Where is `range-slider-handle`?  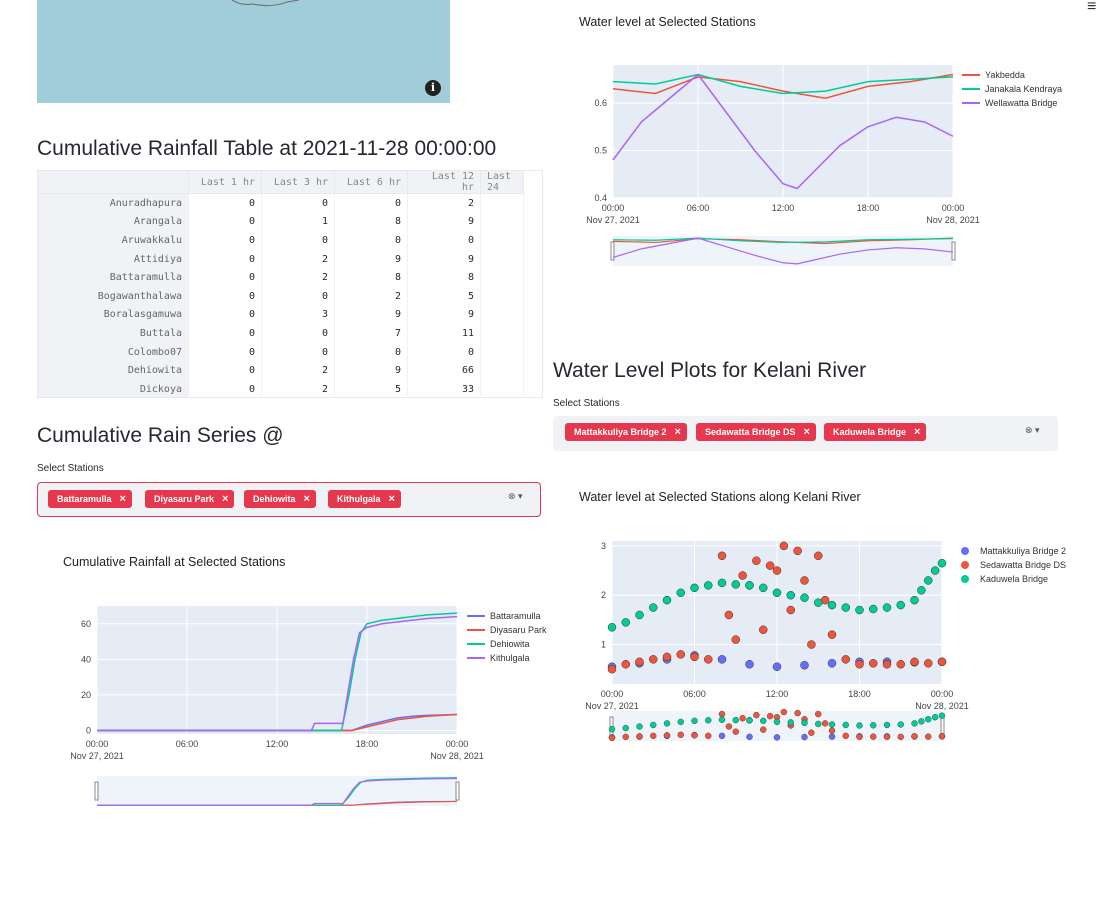
range-slider-handle is located at coordinates (953, 251).